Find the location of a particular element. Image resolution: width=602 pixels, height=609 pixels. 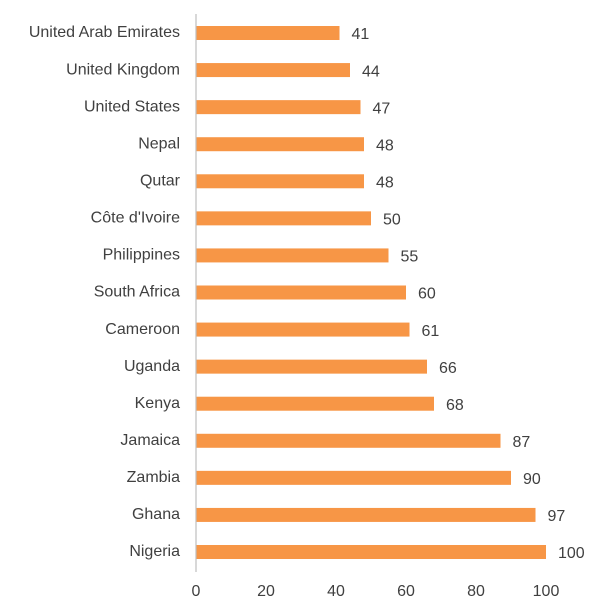

value-label: 50 is located at coordinates (392, 220).